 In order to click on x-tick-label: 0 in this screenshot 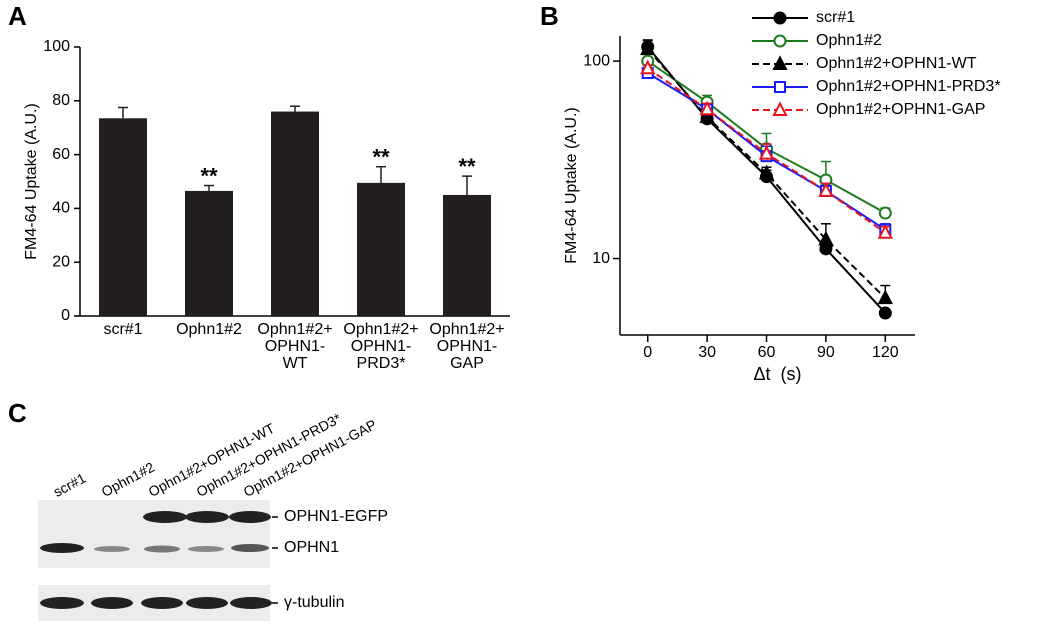, I will do `click(647, 352)`.